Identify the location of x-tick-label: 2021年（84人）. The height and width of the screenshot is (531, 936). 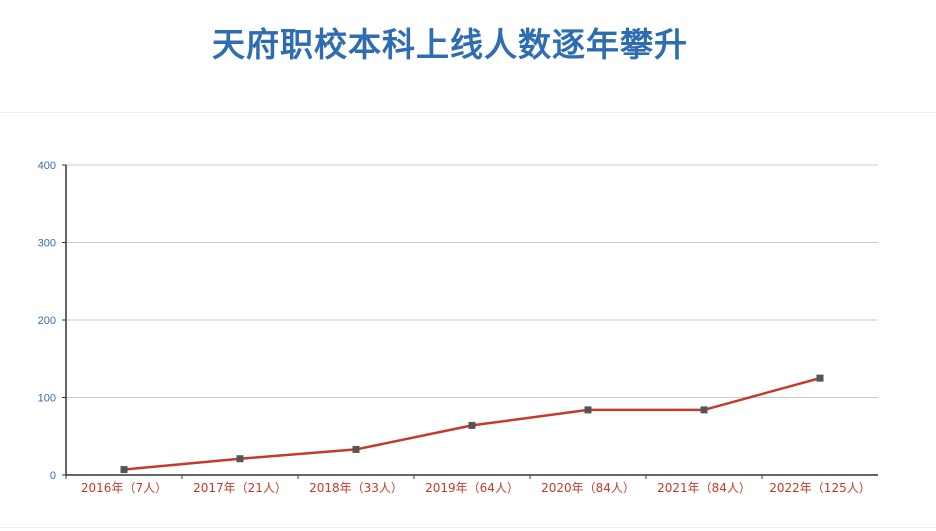
(704, 488).